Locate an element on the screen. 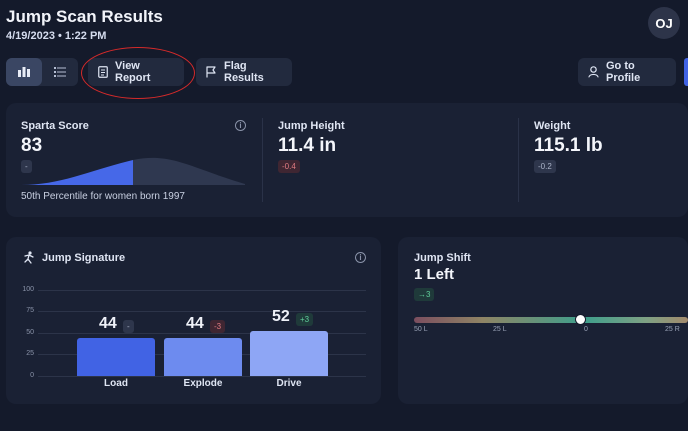 Image resolution: width=688 pixels, height=431 pixels. sparta-score-delta: - is located at coordinates (26, 166).